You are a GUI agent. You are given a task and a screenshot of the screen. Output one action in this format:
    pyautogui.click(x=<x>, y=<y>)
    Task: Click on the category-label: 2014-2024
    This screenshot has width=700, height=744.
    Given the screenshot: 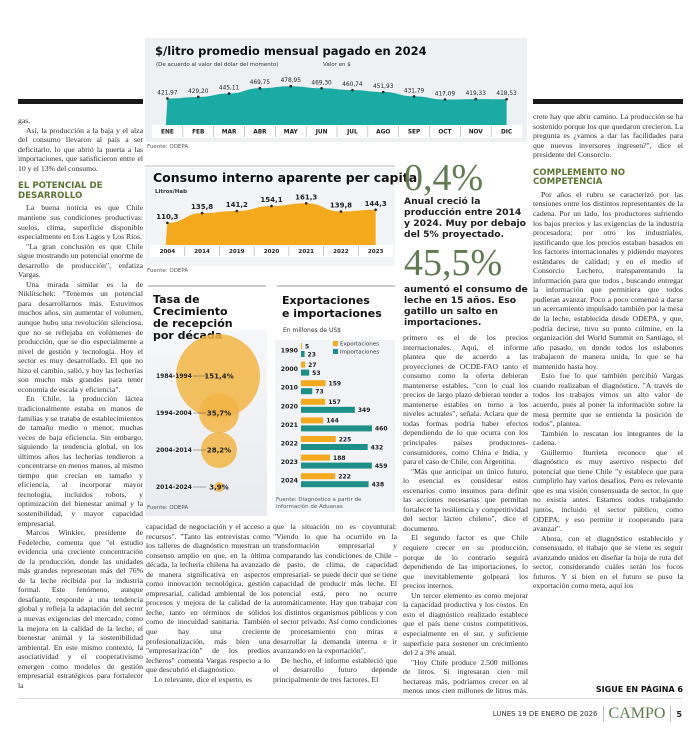 What is the action you would take?
    pyautogui.click(x=174, y=487)
    